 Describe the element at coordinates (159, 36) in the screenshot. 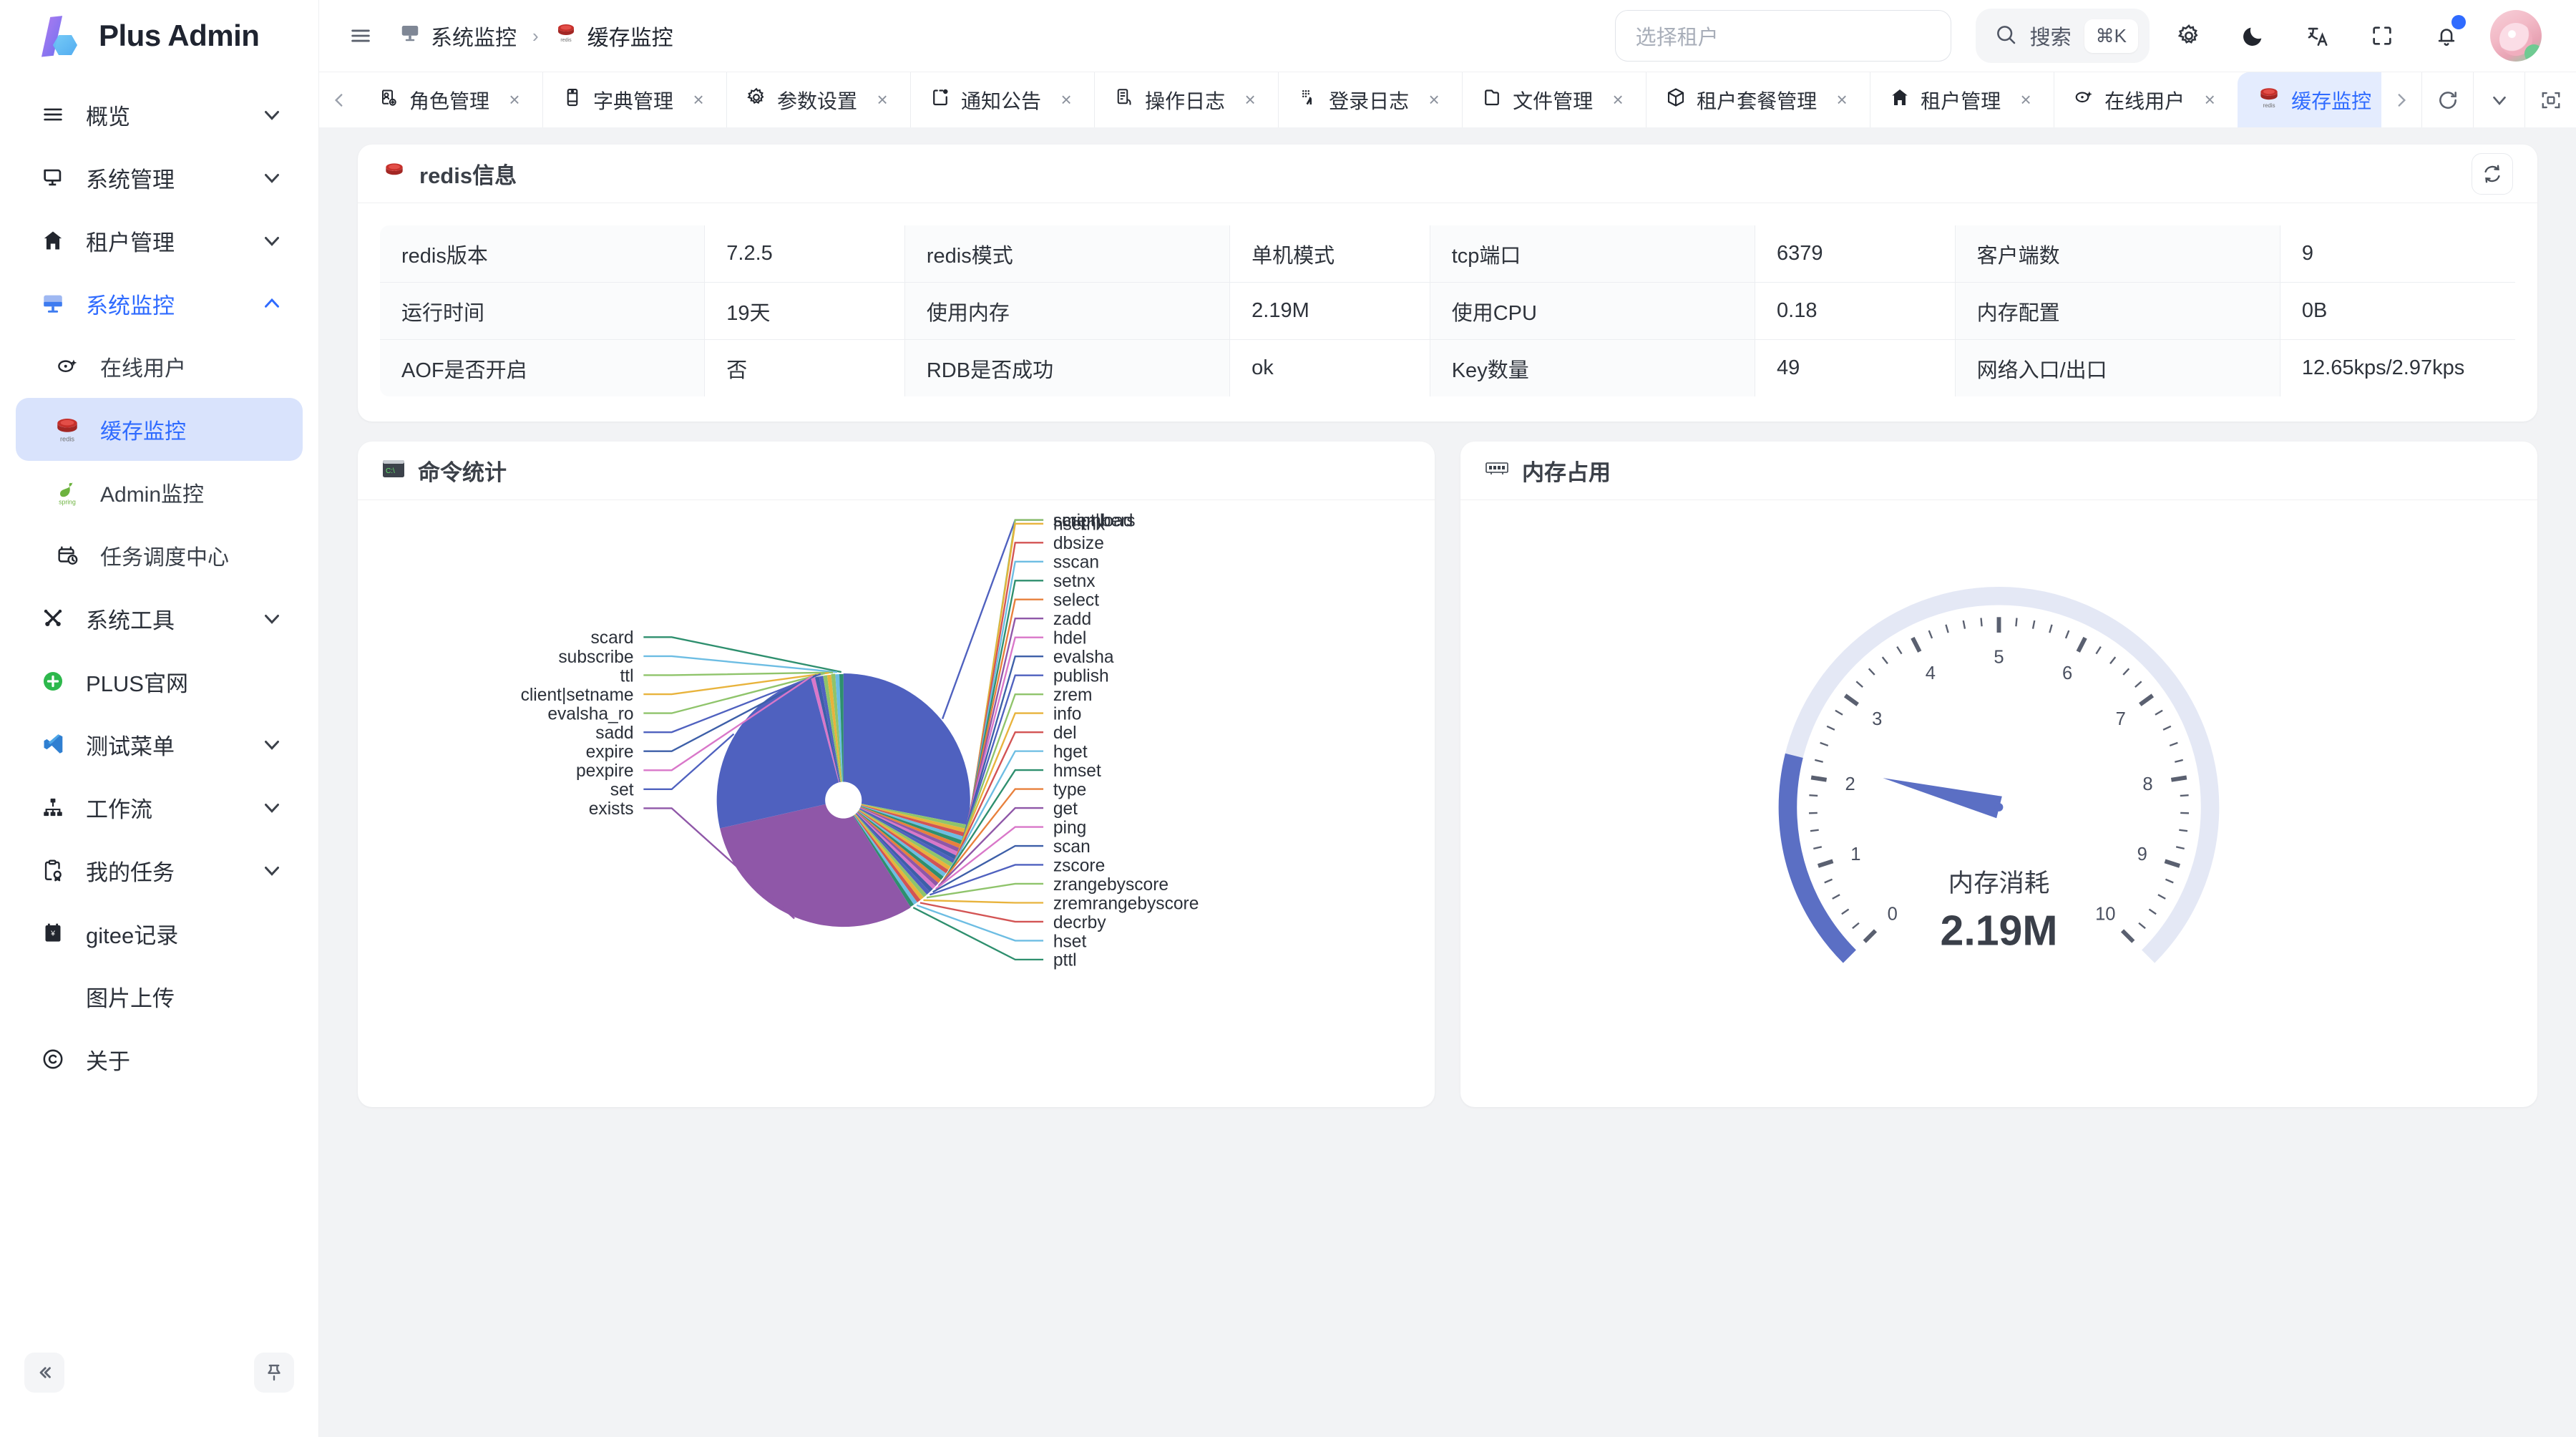

I see `brand: Plus Admin` at that location.